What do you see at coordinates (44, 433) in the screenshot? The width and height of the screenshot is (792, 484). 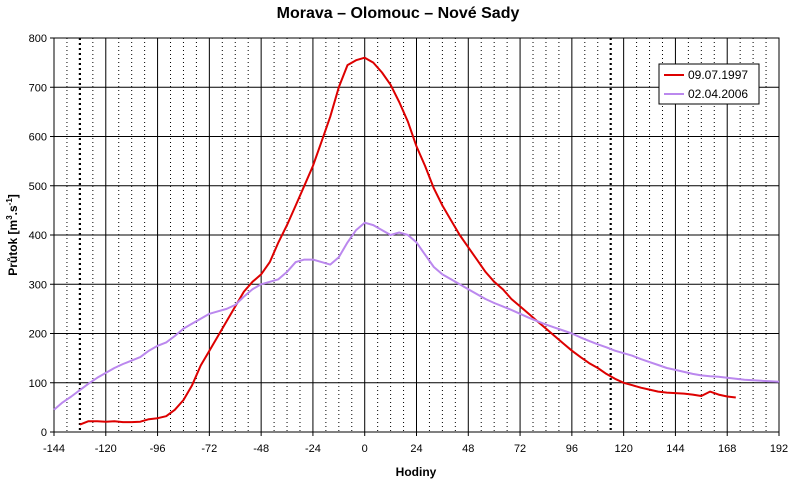 I see `y-tick-label: 0` at bounding box center [44, 433].